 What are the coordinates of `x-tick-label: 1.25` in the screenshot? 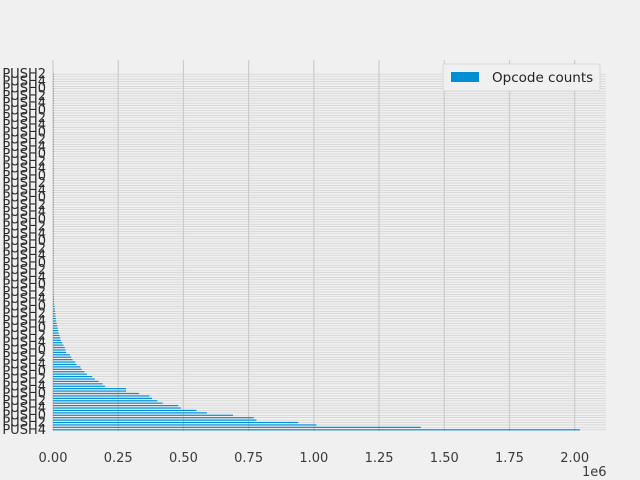 It's located at (379, 458).